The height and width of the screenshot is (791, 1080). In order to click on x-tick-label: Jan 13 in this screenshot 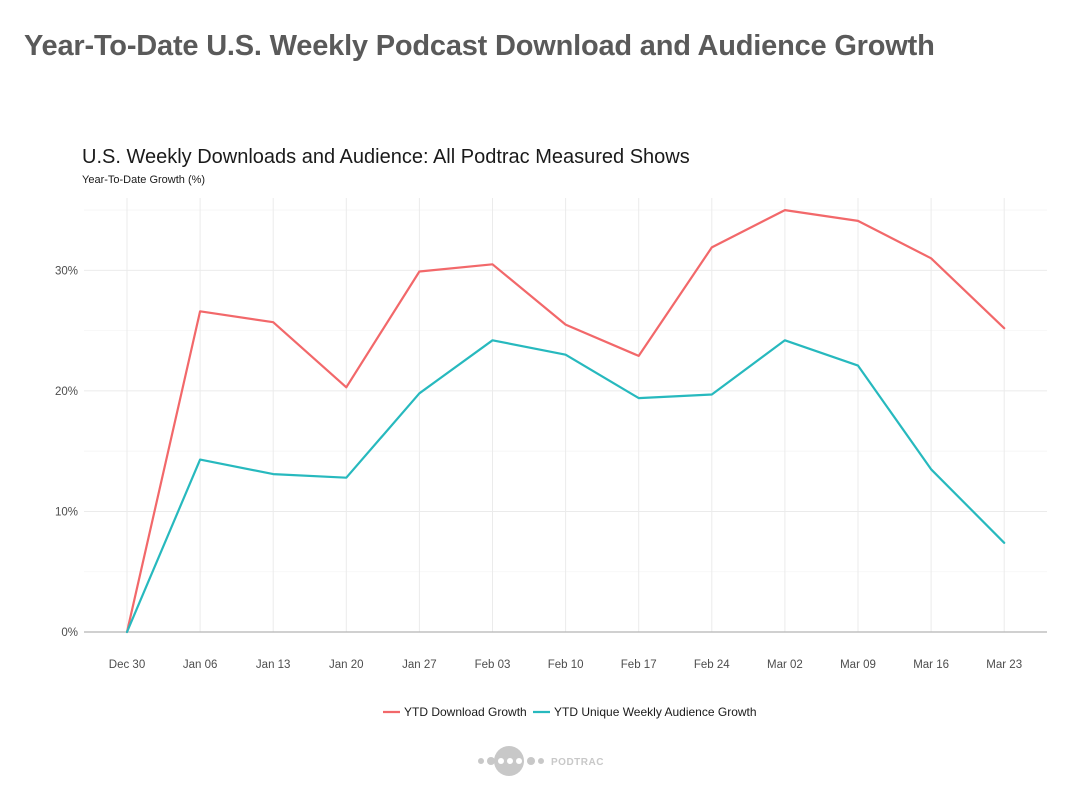, I will do `click(273, 665)`.